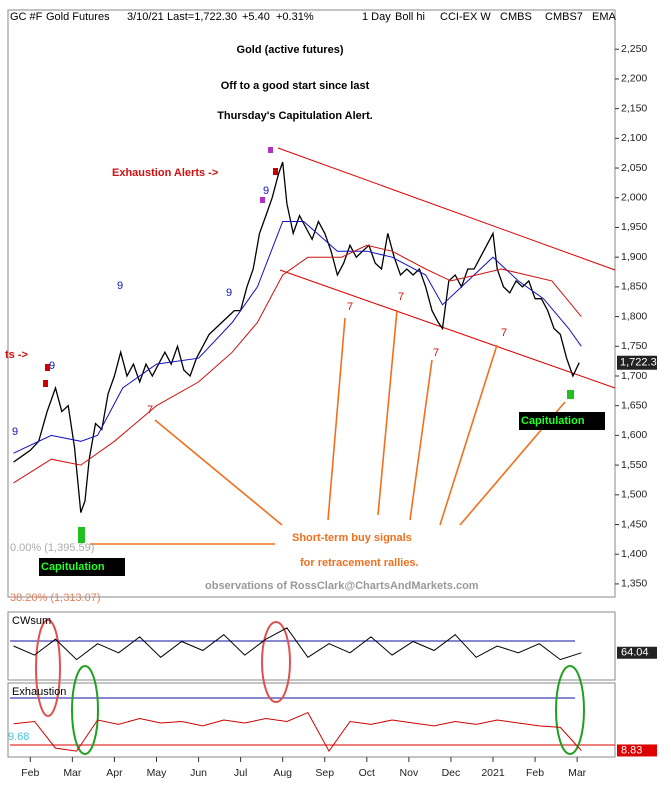 The width and height of the screenshot is (671, 788). I want to click on y-tick-label: 1,700, so click(634, 376).